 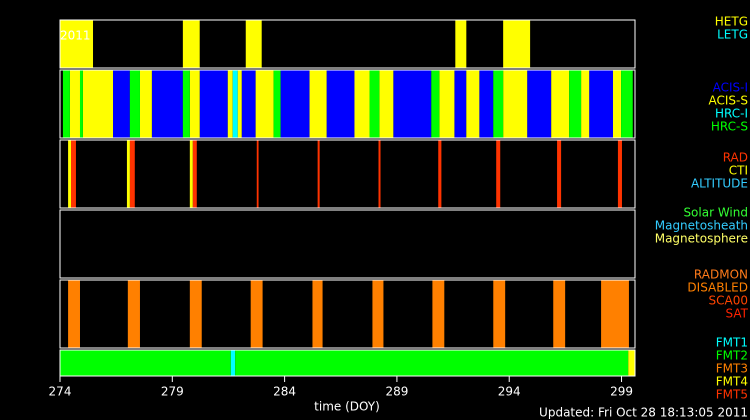 I want to click on x-tick-label: 289, so click(x=396, y=392).